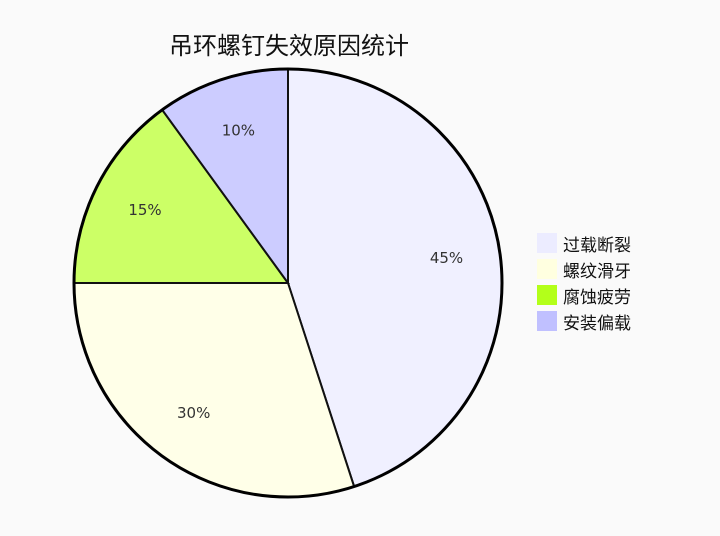 The height and width of the screenshot is (536, 720). I want to click on legend-label: 腐蚀疲劳, so click(597, 297).